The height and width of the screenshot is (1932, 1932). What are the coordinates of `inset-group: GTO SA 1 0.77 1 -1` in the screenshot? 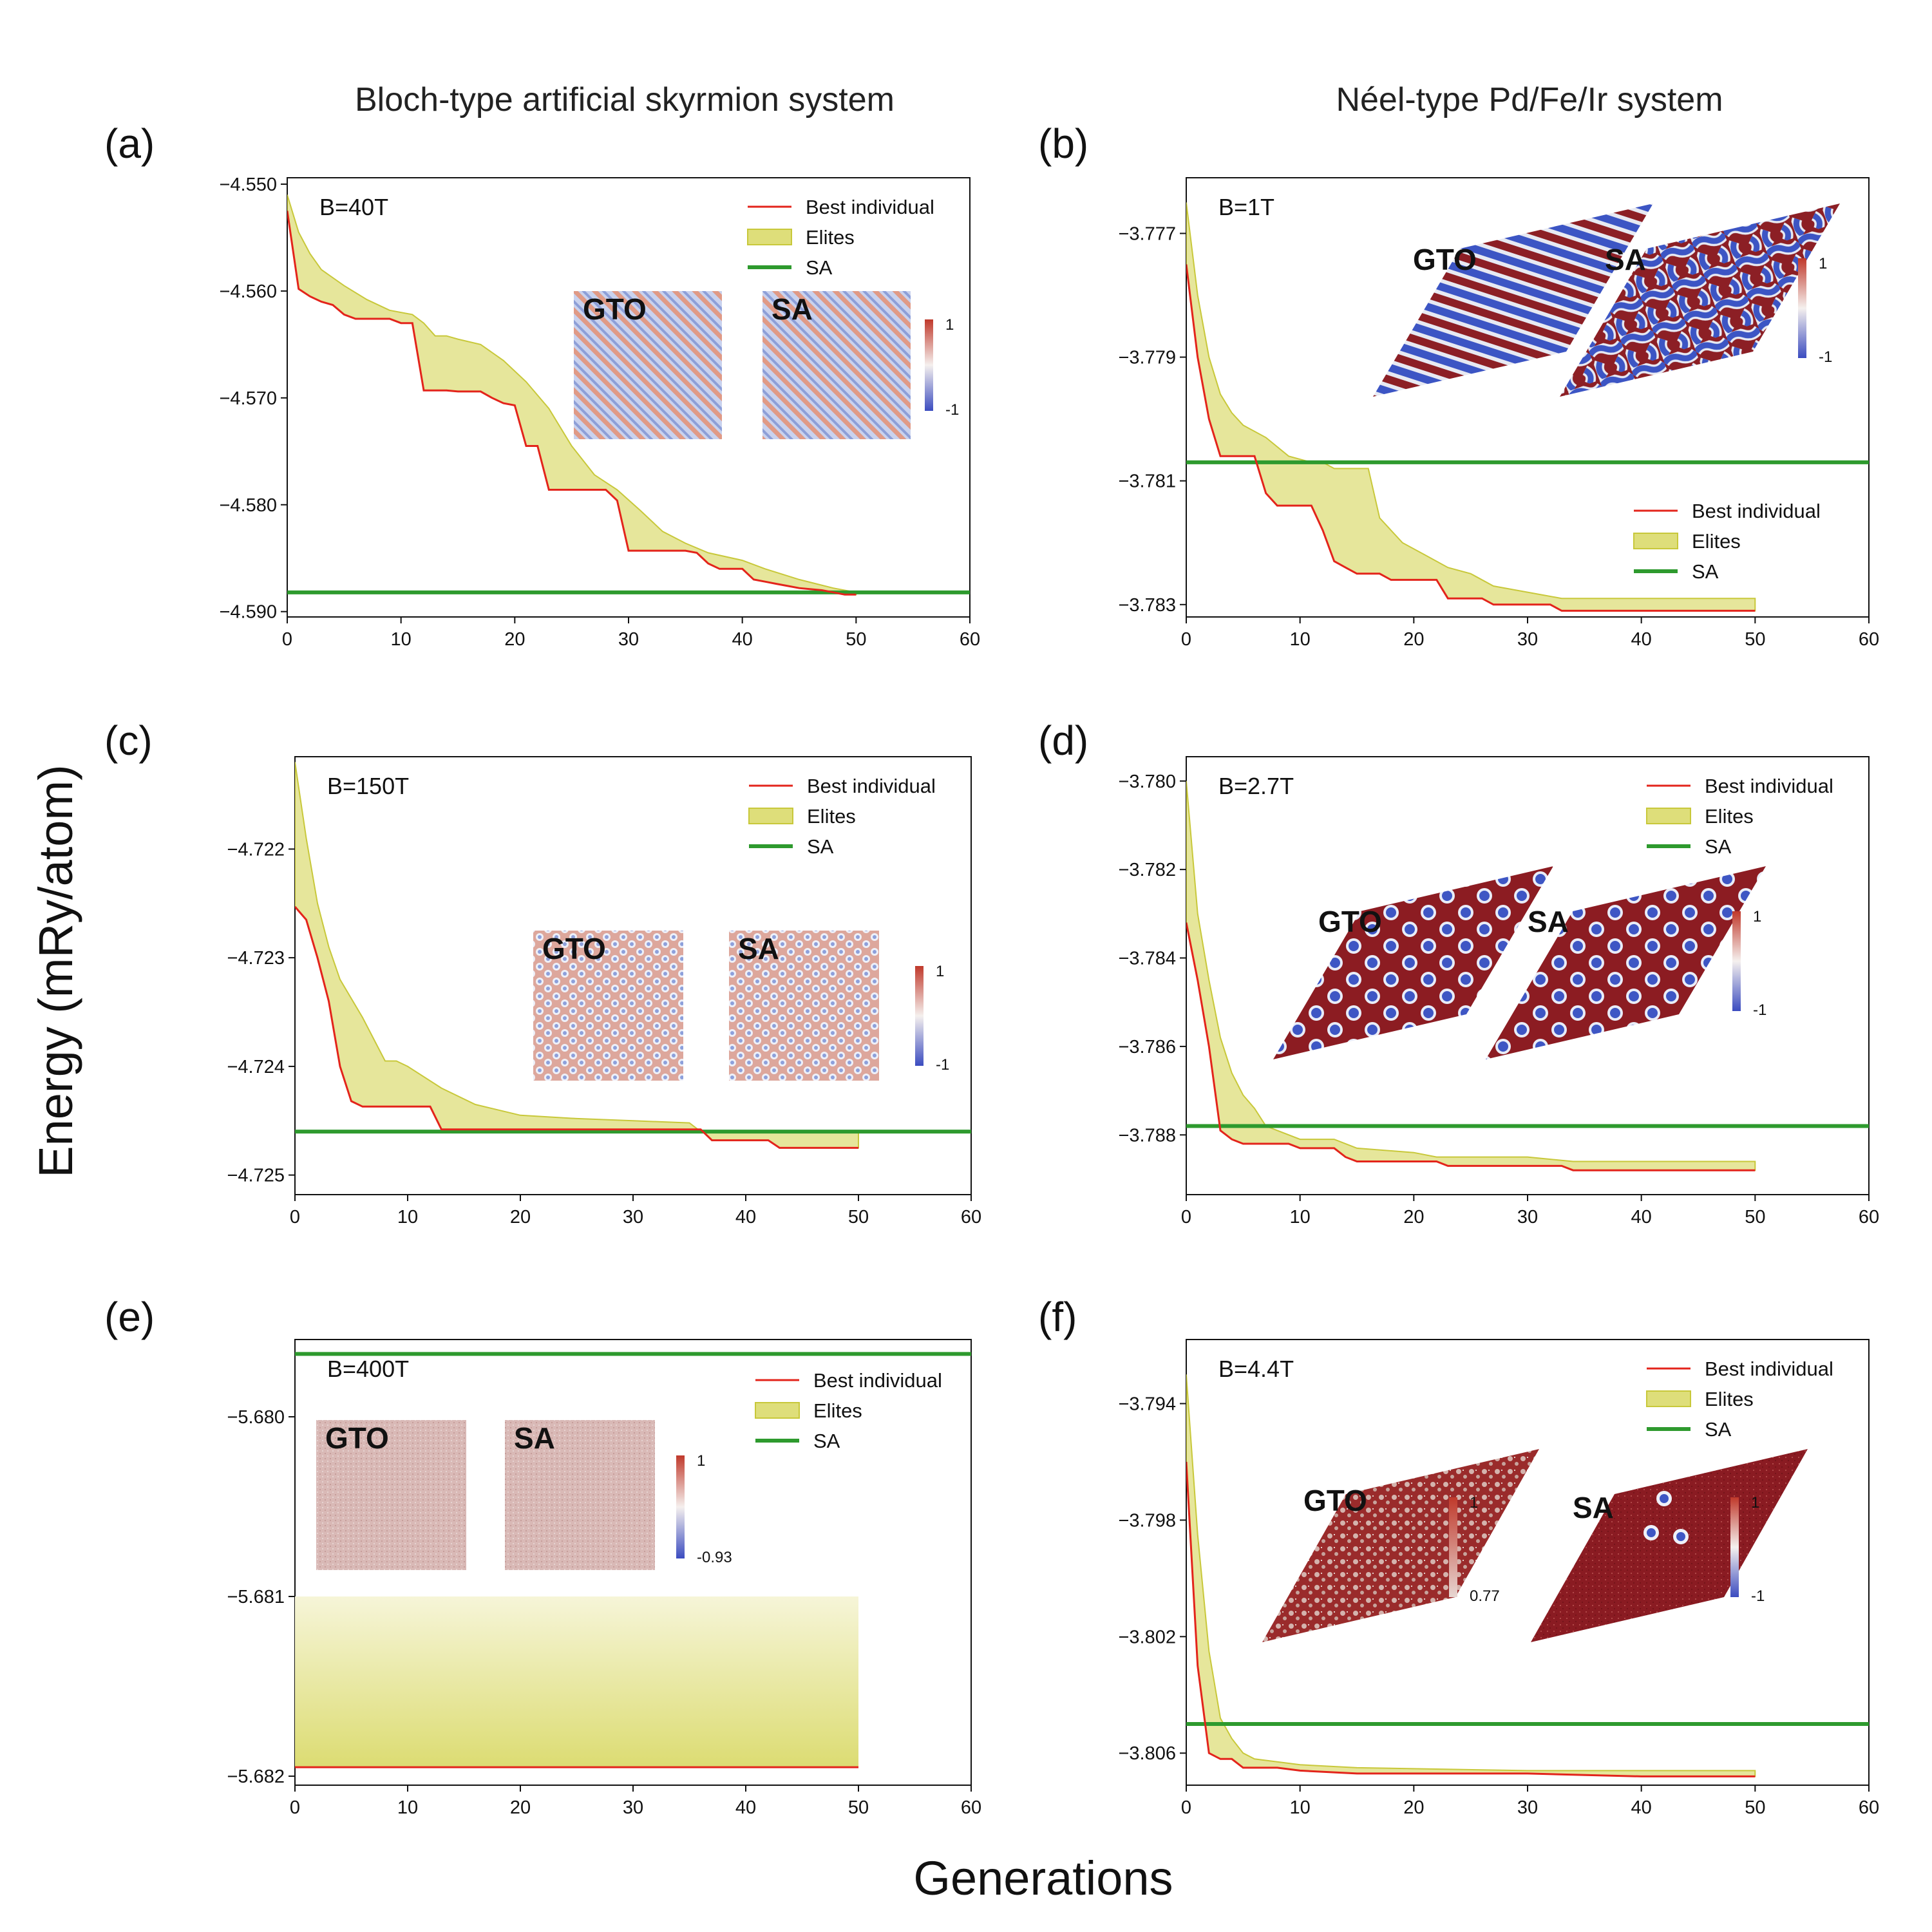 It's located at (1535, 1545).